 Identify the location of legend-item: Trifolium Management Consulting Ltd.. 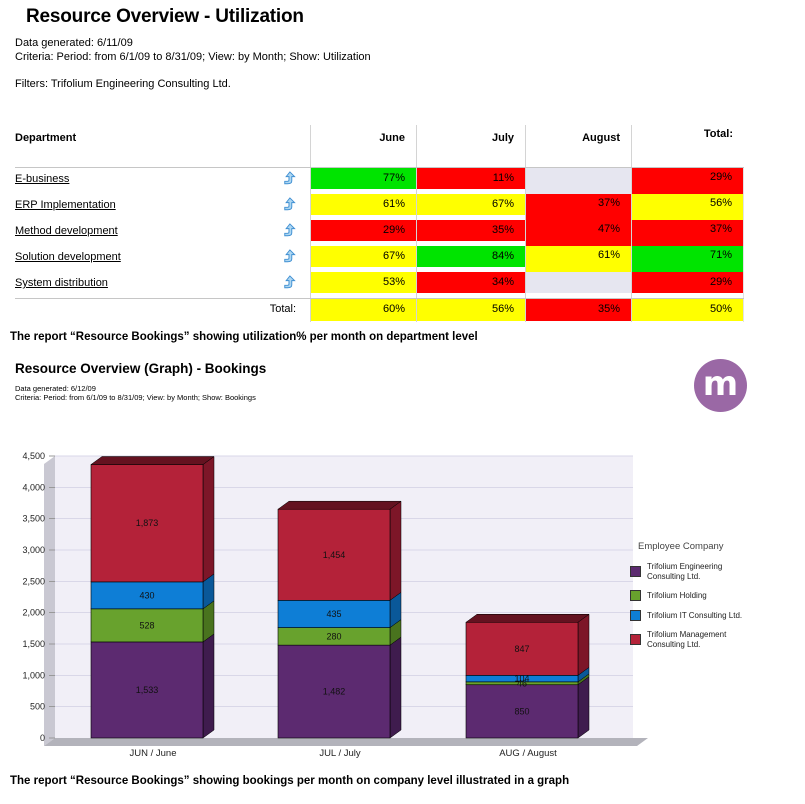
(700, 639).